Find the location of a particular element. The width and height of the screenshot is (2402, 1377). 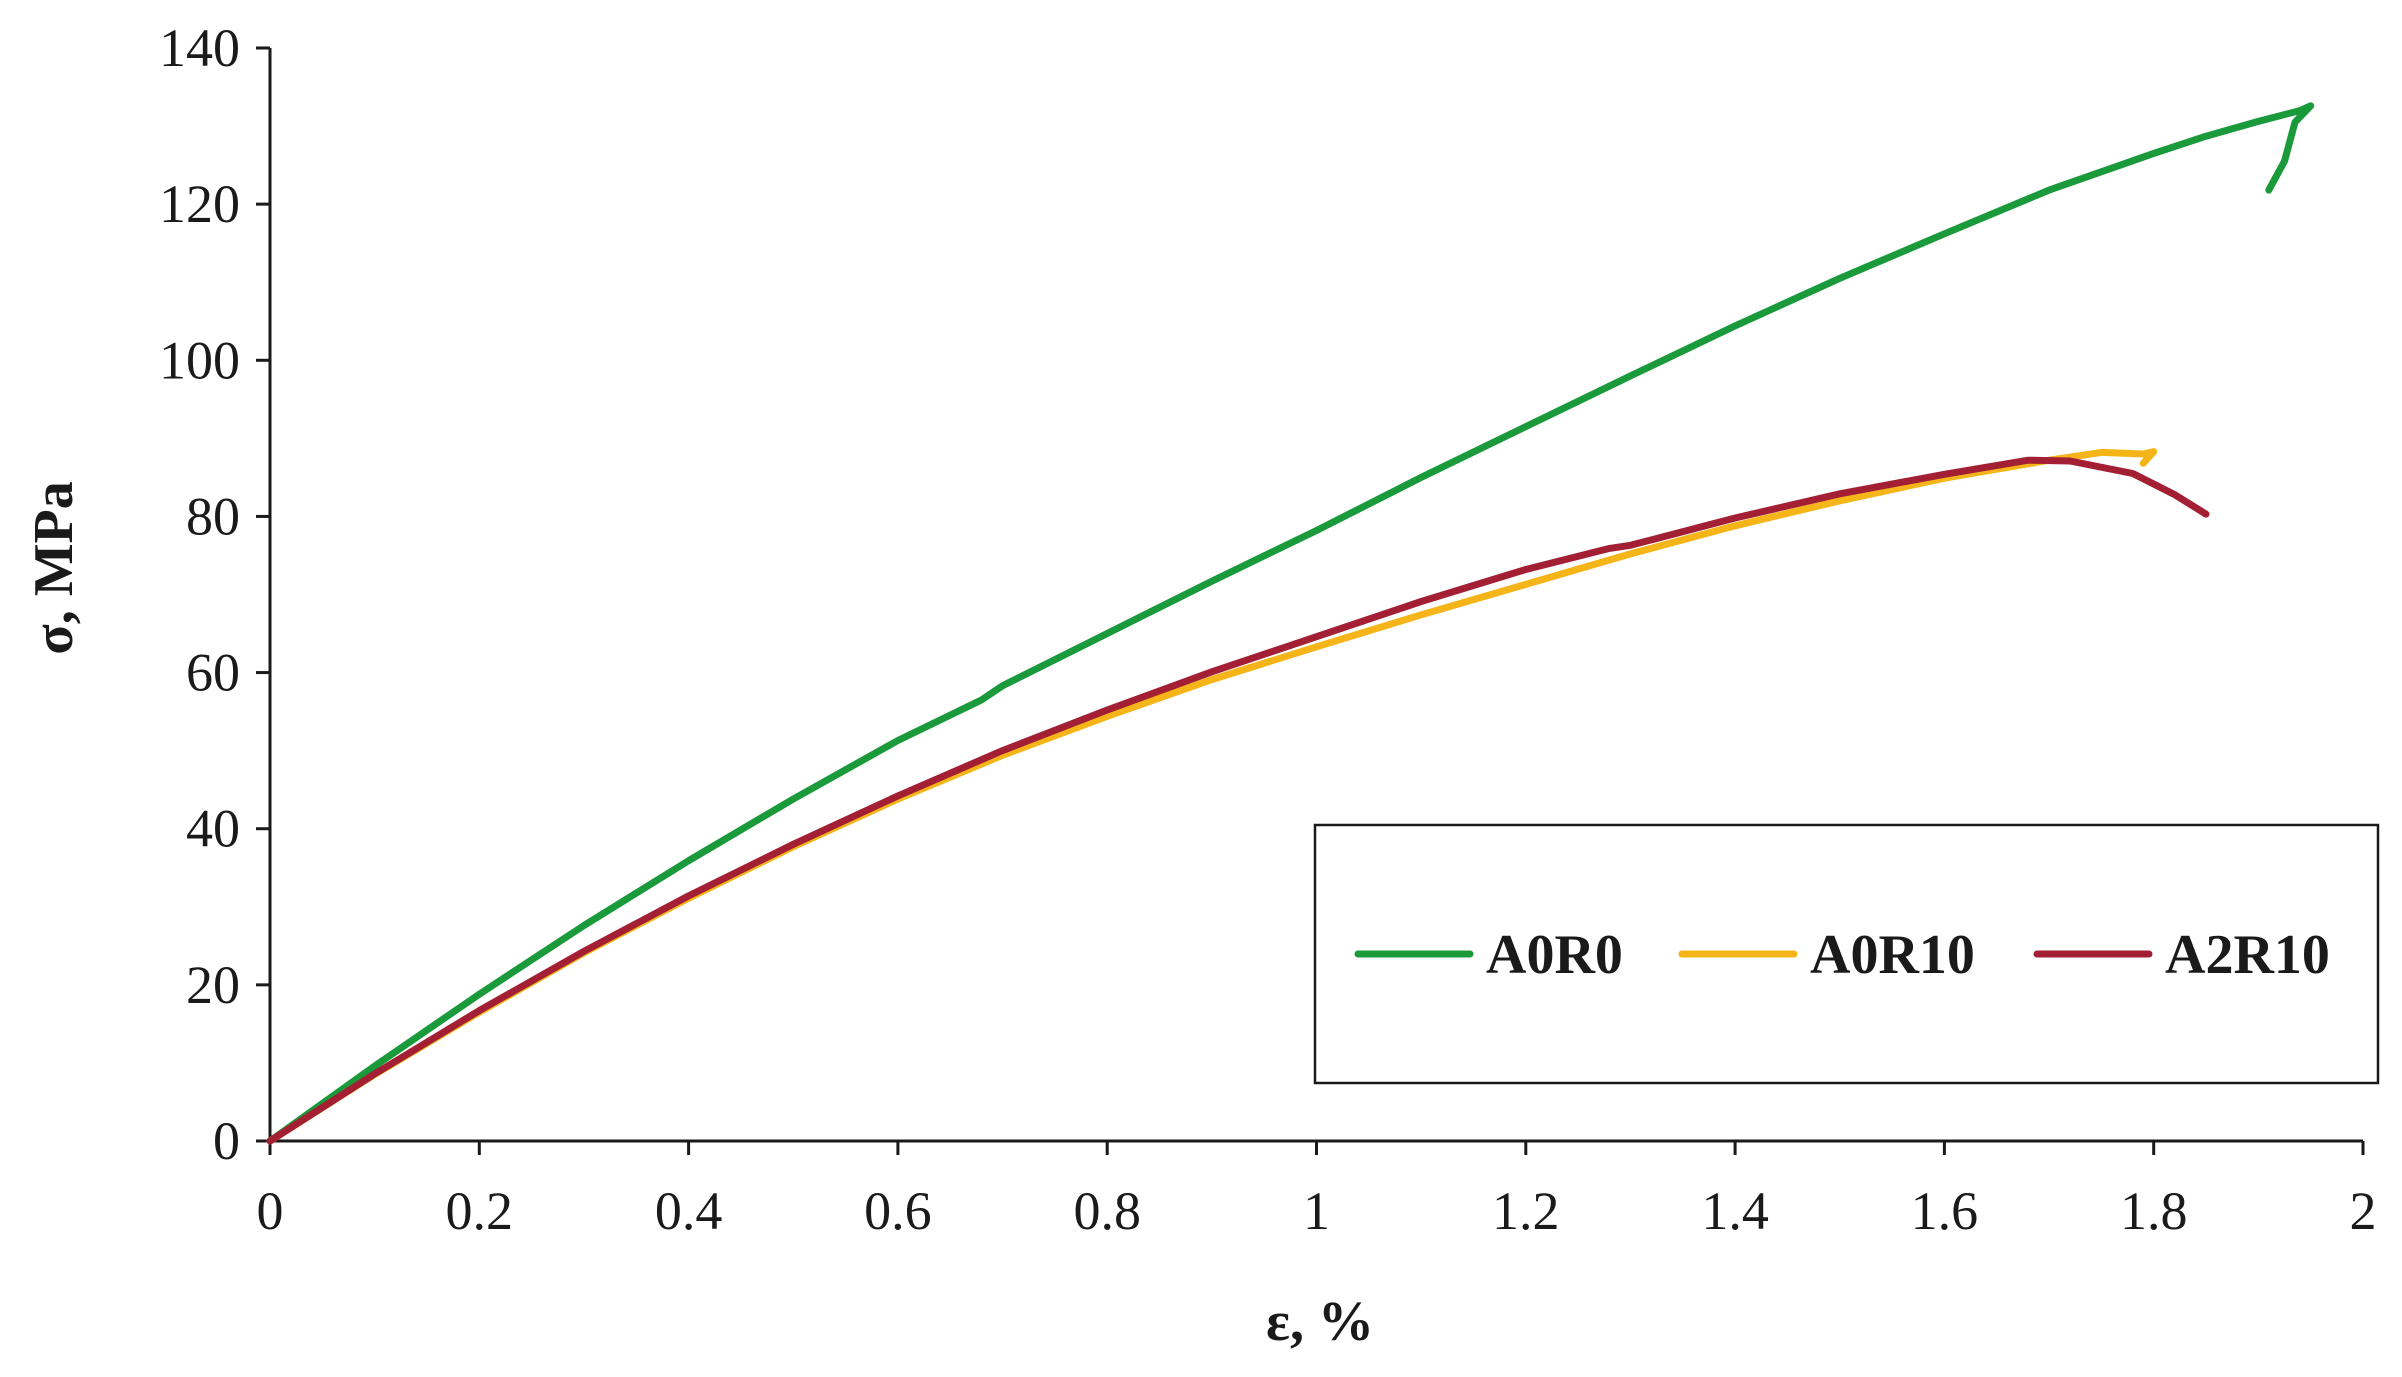

y-tick-label: 40 is located at coordinates (213, 829).